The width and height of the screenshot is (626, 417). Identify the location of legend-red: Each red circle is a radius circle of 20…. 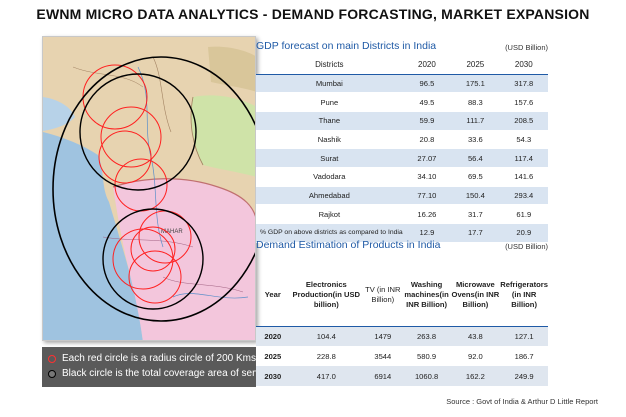
(153, 358).